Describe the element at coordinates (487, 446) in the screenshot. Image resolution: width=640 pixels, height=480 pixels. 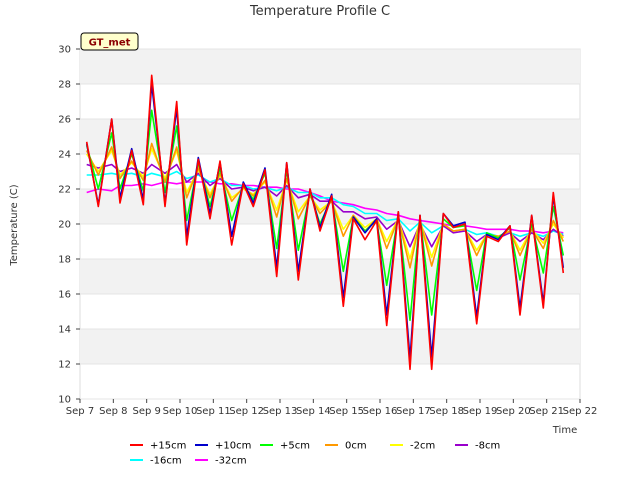
I see `legend-entry: -8cm` at that location.